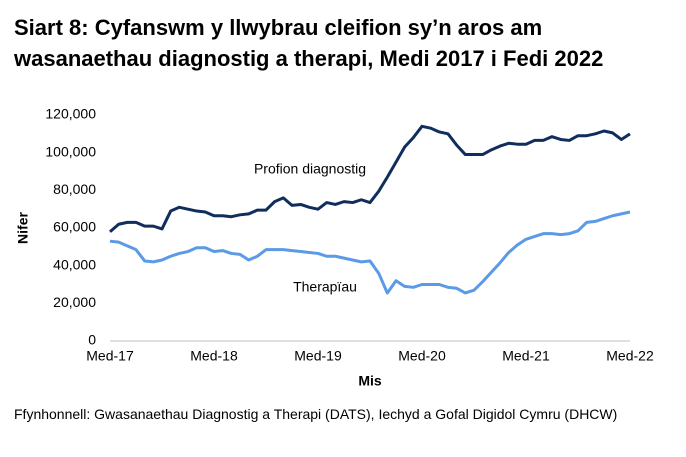 The image size is (686, 457). Describe the element at coordinates (74, 227) in the screenshot. I see `y-tick-label: 60,000` at that location.